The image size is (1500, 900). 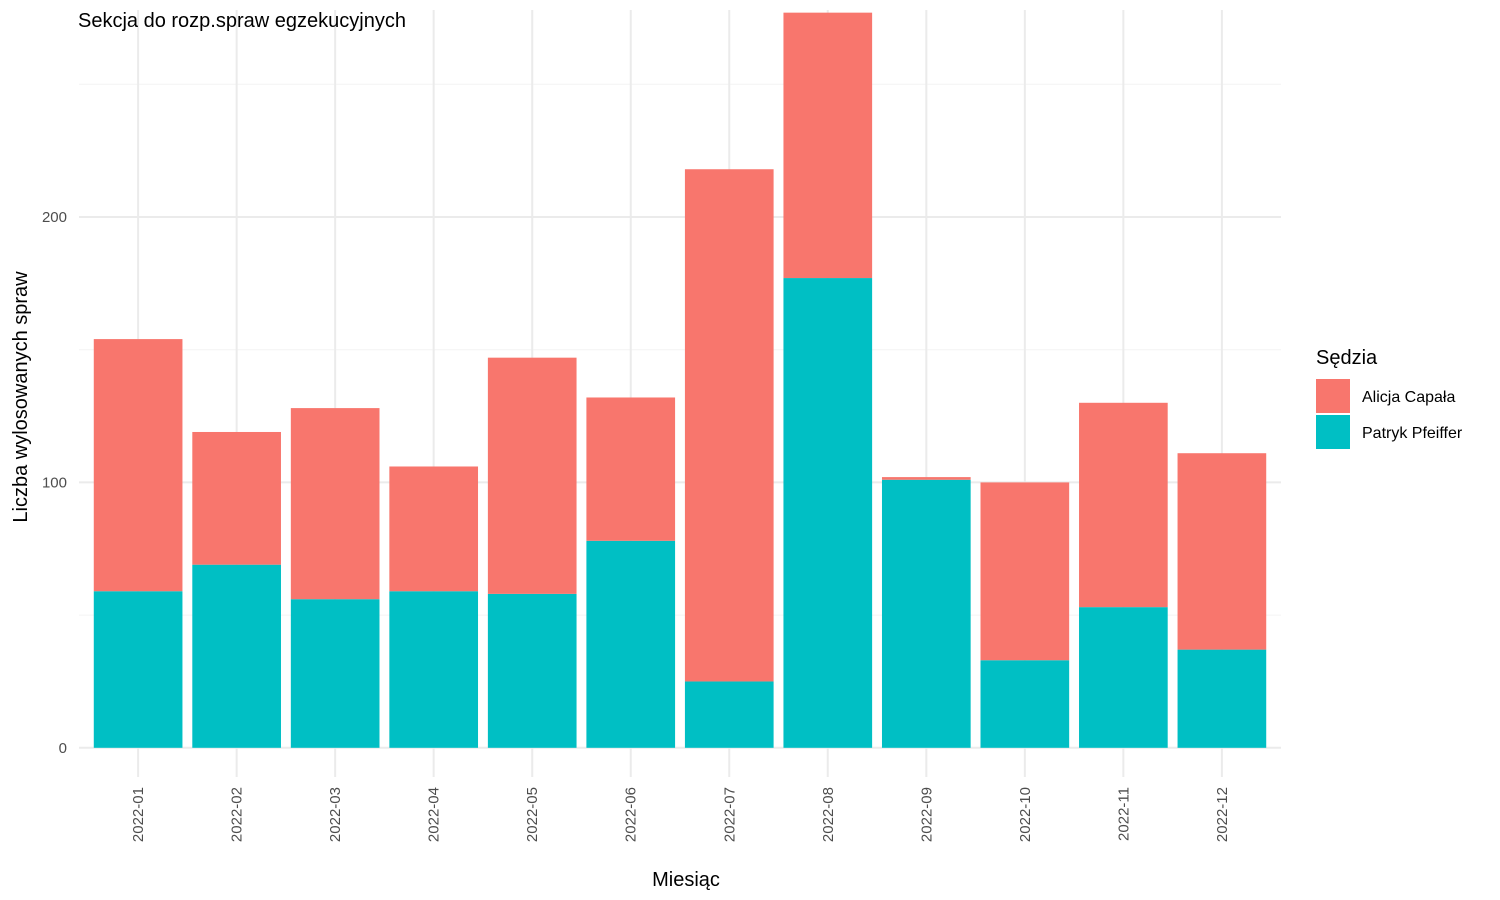 I want to click on x-tick-label: 2022-01, so click(x=138, y=814).